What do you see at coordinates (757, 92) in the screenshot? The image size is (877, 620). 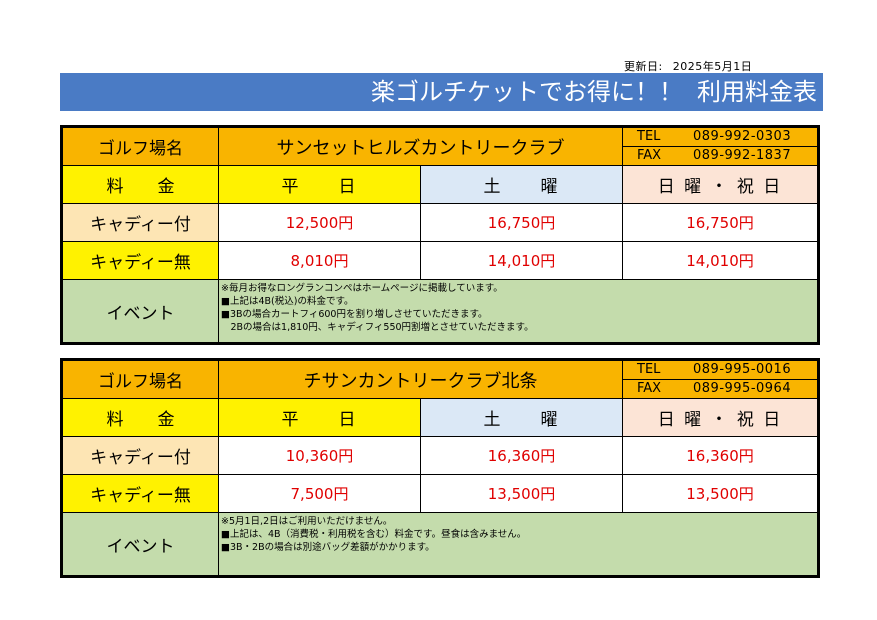 I see `banner-subtitle: 利用料金表` at bounding box center [757, 92].